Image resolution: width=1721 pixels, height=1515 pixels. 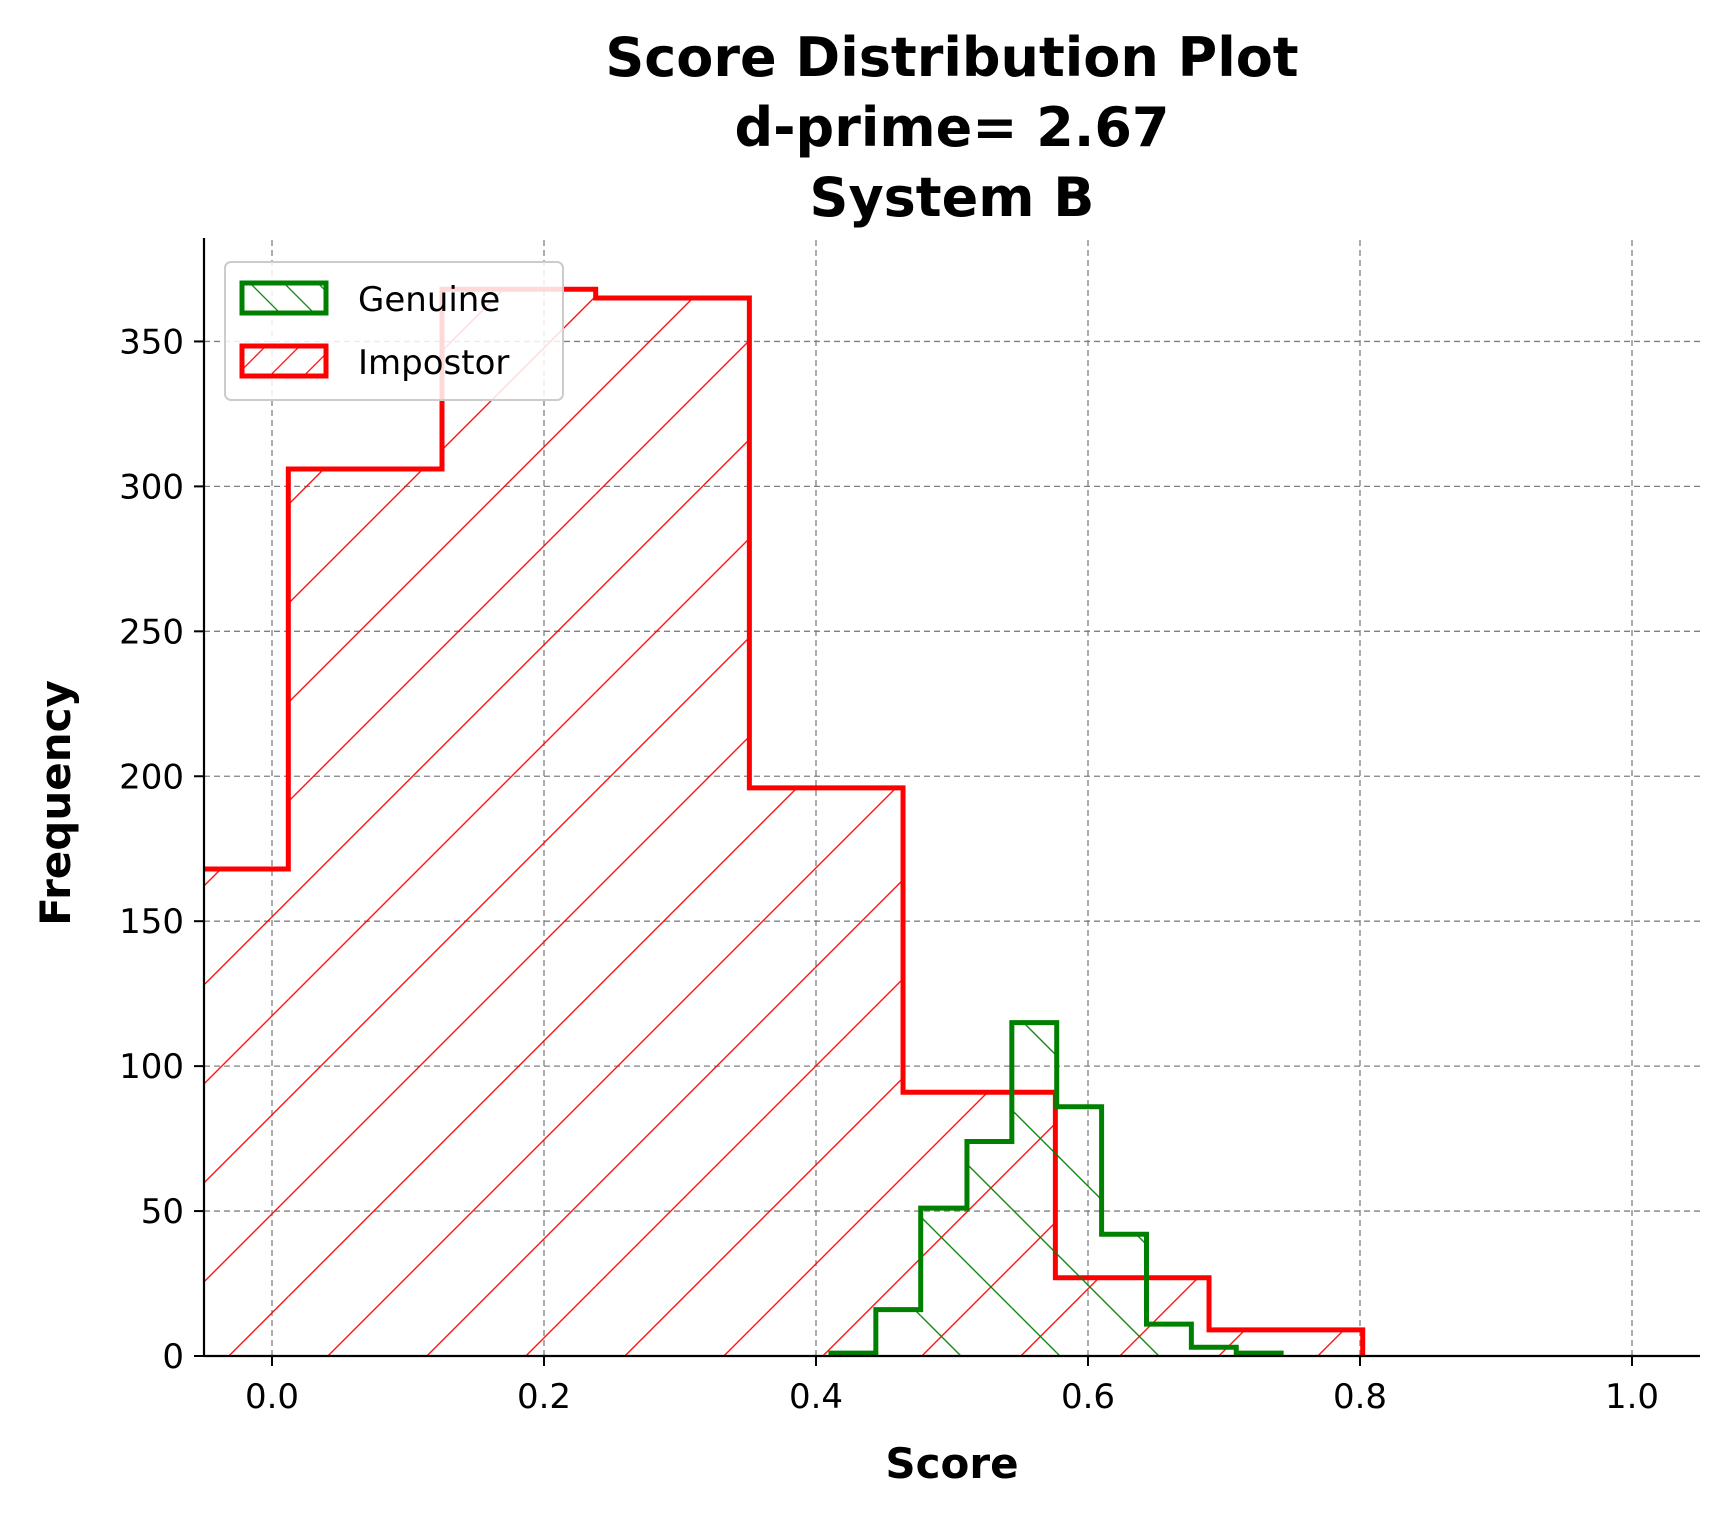 What do you see at coordinates (394, 331) in the screenshot?
I see `legend: Genuine Impostor` at bounding box center [394, 331].